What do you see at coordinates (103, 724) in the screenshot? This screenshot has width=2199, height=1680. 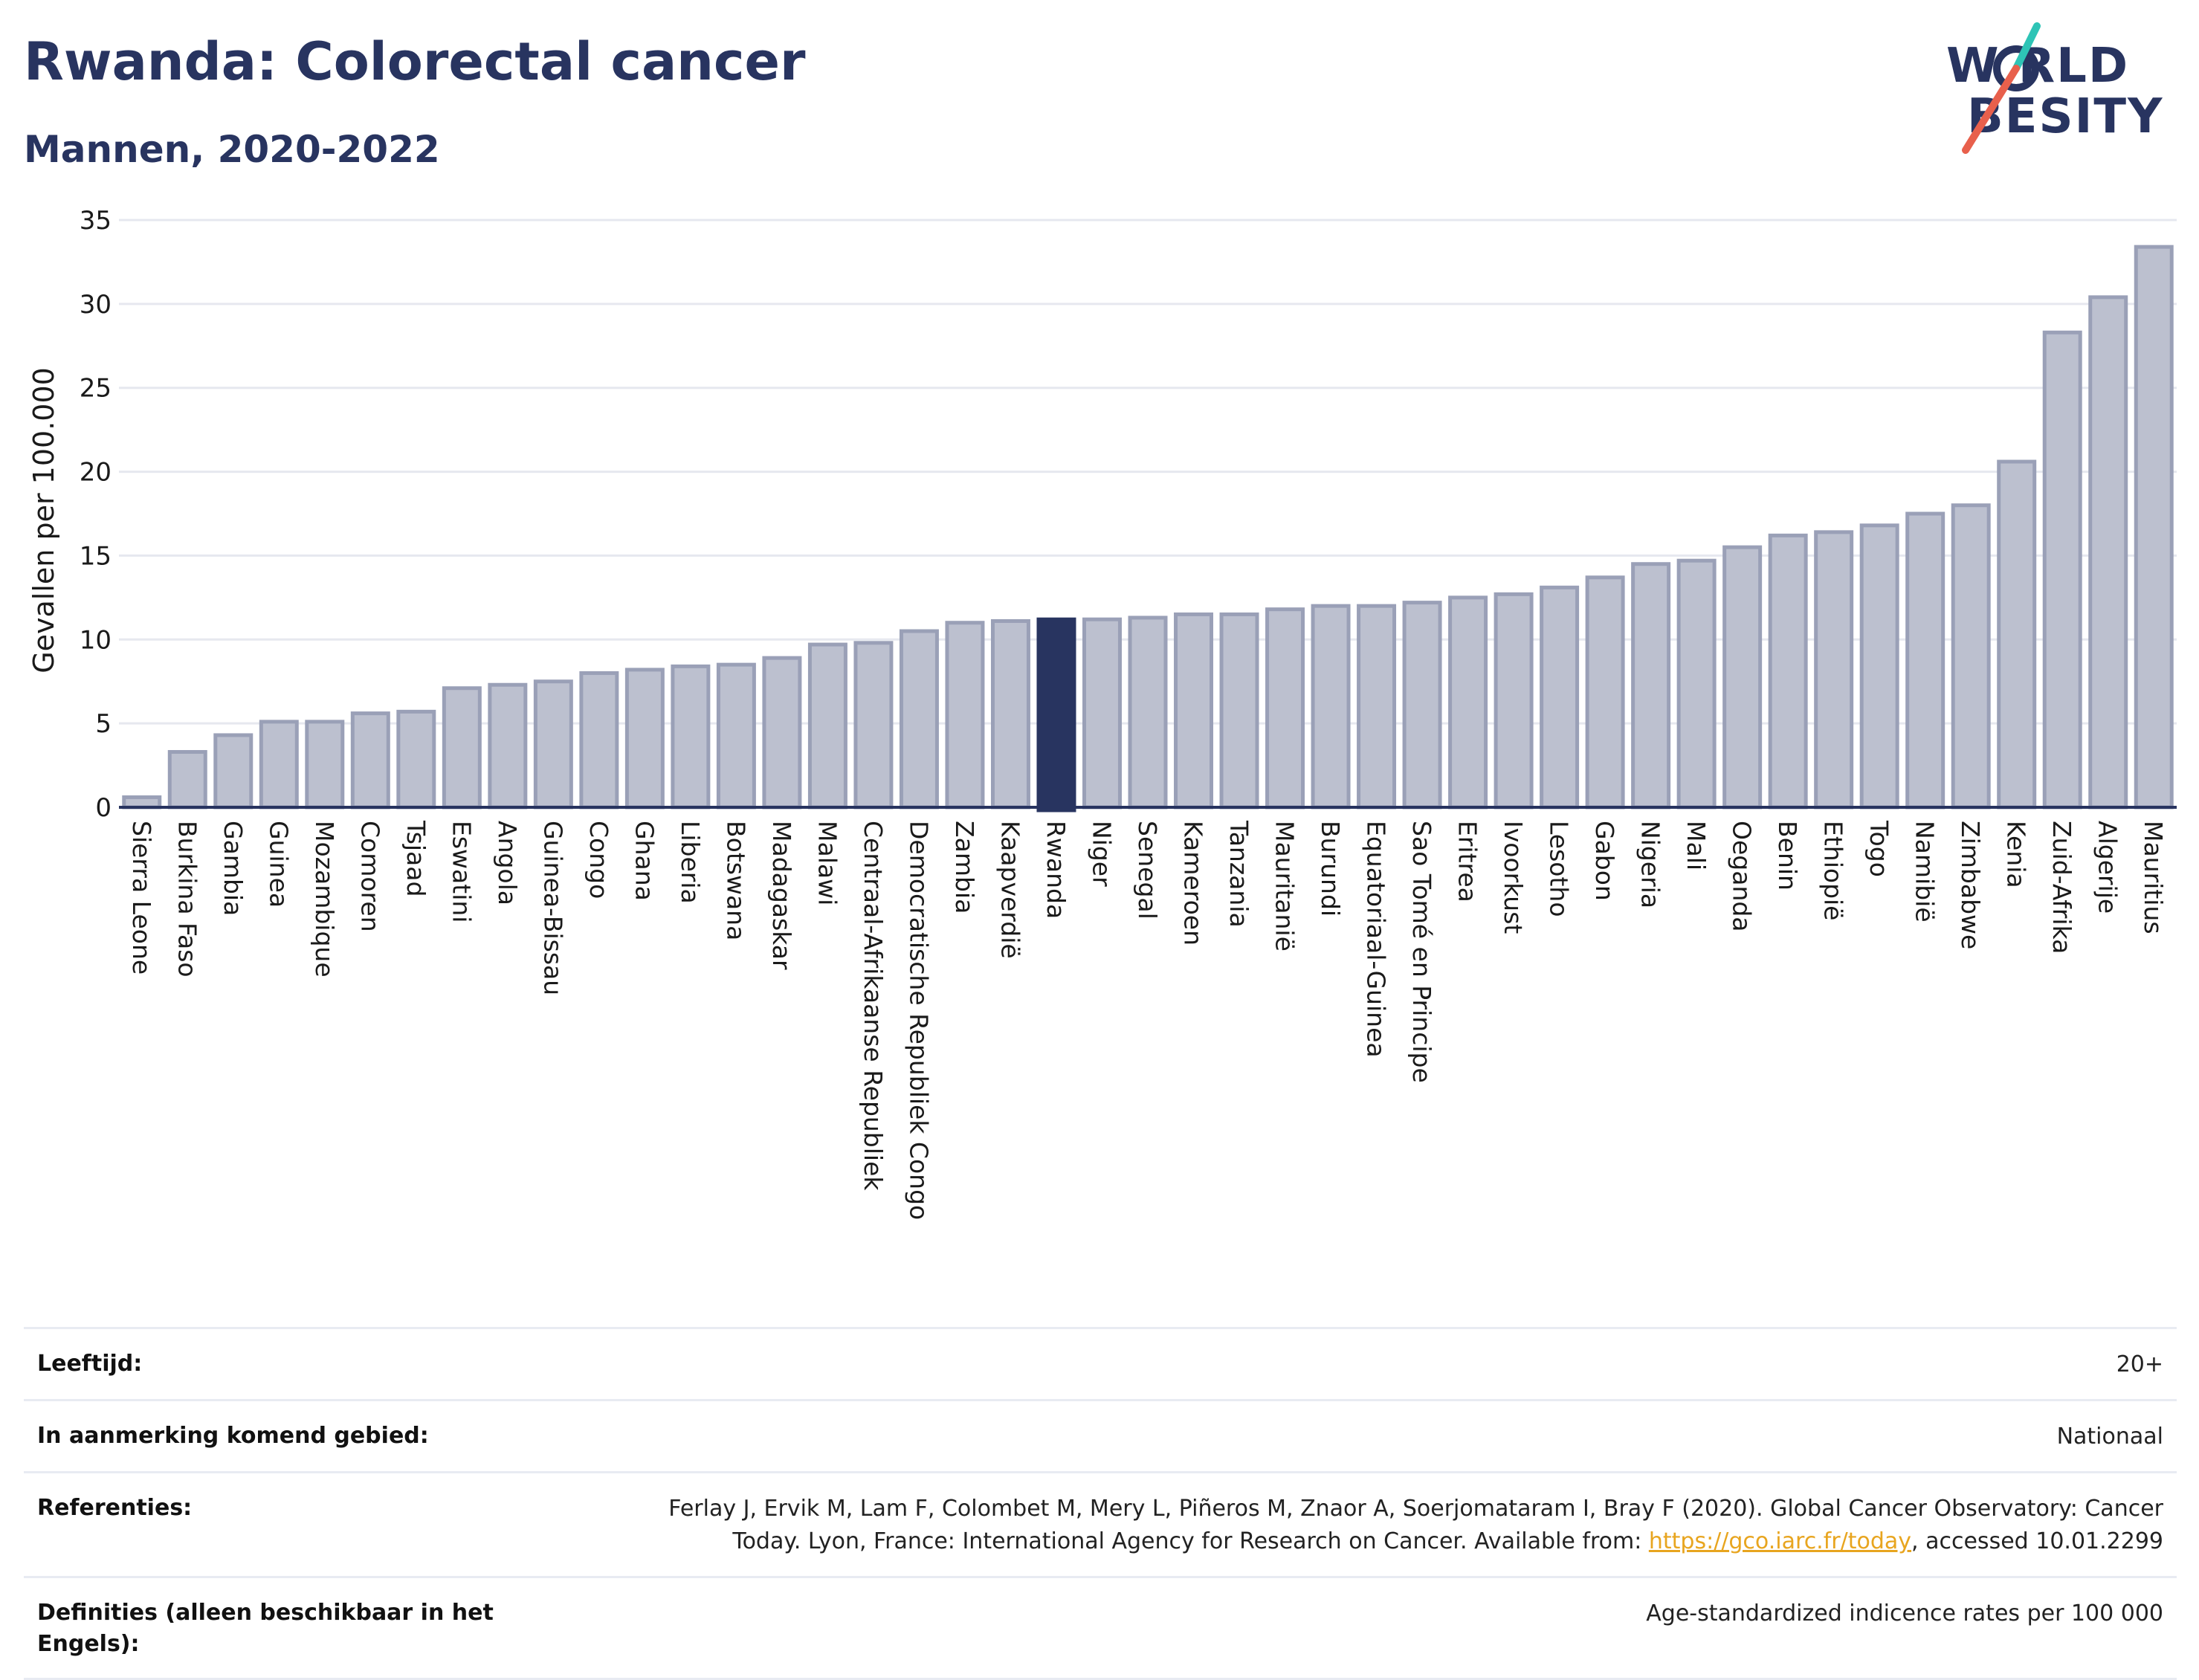 I see `y-tick-label: 5` at bounding box center [103, 724].